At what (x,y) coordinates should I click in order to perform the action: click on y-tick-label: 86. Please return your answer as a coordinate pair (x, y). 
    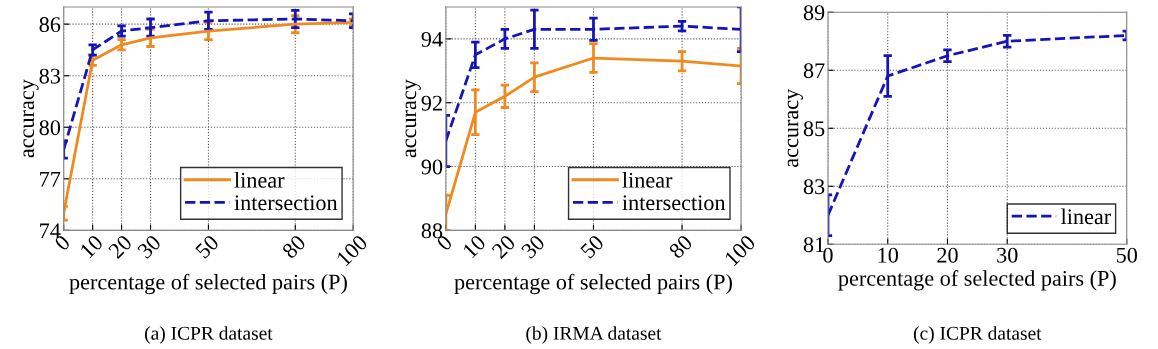
    Looking at the image, I should click on (50, 25).